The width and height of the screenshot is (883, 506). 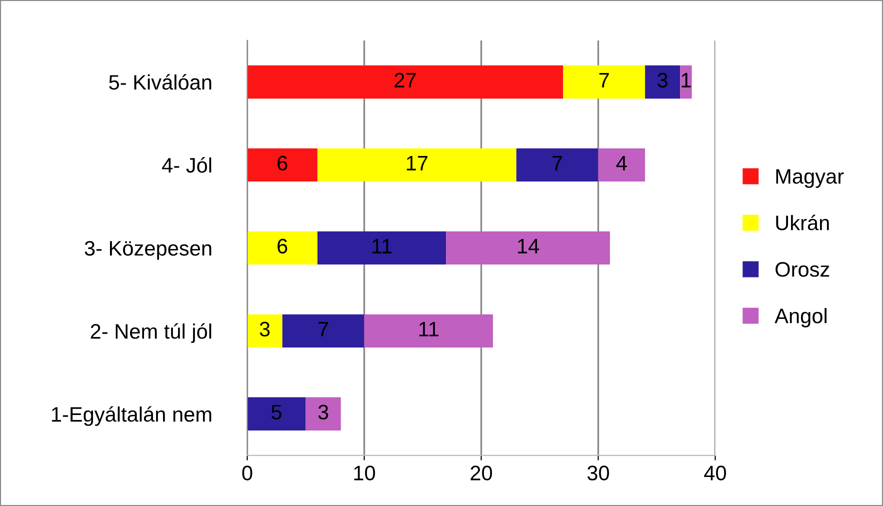 What do you see at coordinates (247, 473) in the screenshot?
I see `x-tick-label: 0` at bounding box center [247, 473].